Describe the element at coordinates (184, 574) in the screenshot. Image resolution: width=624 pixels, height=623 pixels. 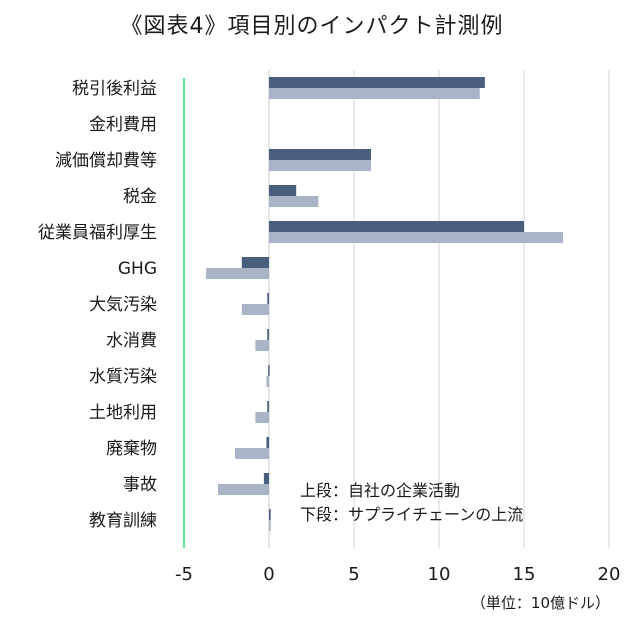
I see `x-tick-label: -5` at that location.